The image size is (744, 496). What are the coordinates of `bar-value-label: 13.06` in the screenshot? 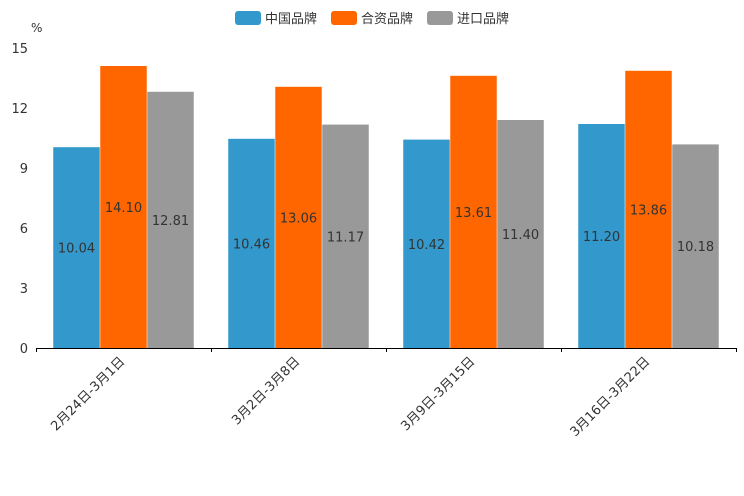 It's located at (298, 218).